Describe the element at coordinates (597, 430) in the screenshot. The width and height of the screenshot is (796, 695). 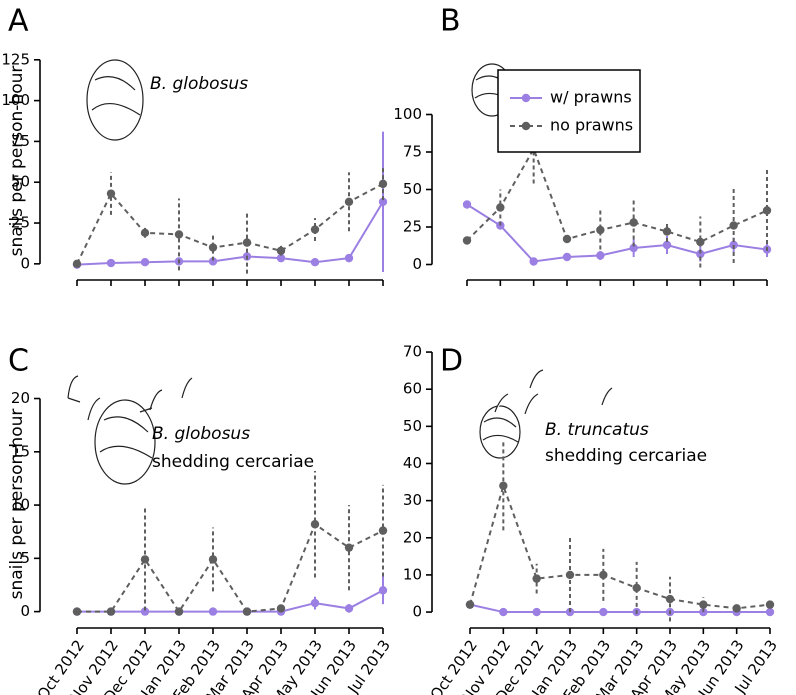
I see `annotation: B. truncatus` at that location.